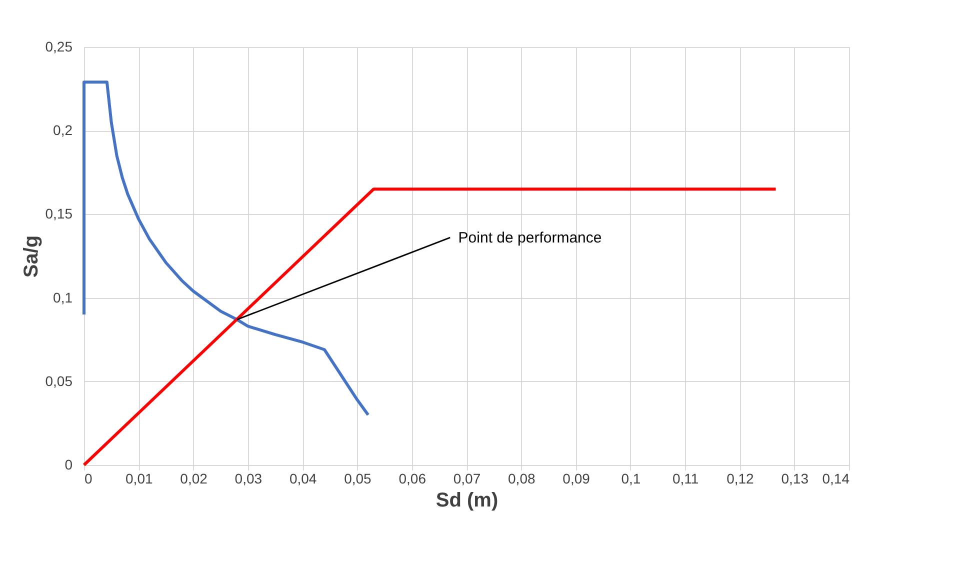 The width and height of the screenshot is (958, 581). What do you see at coordinates (194, 478) in the screenshot?
I see `x-tick-label: 0,02` at bounding box center [194, 478].